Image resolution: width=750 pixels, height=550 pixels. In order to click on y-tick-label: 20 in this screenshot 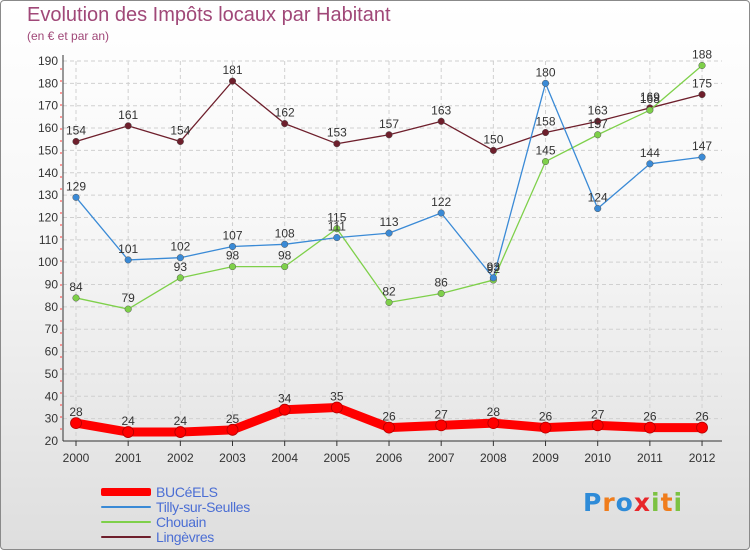, I will do `click(52, 441)`.